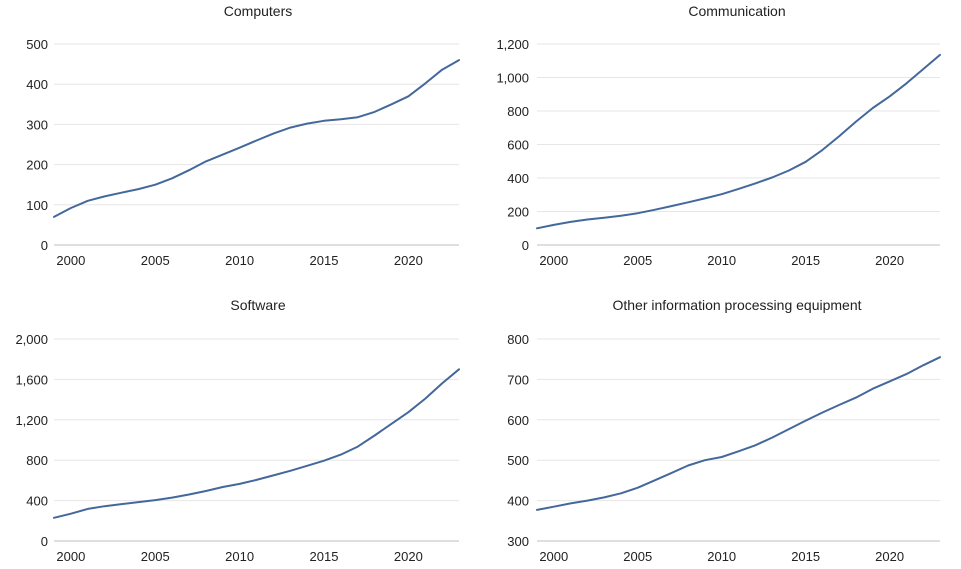 This screenshot has height=569, width=961. What do you see at coordinates (518, 379) in the screenshot?
I see `y-tick-label: 700` at bounding box center [518, 379].